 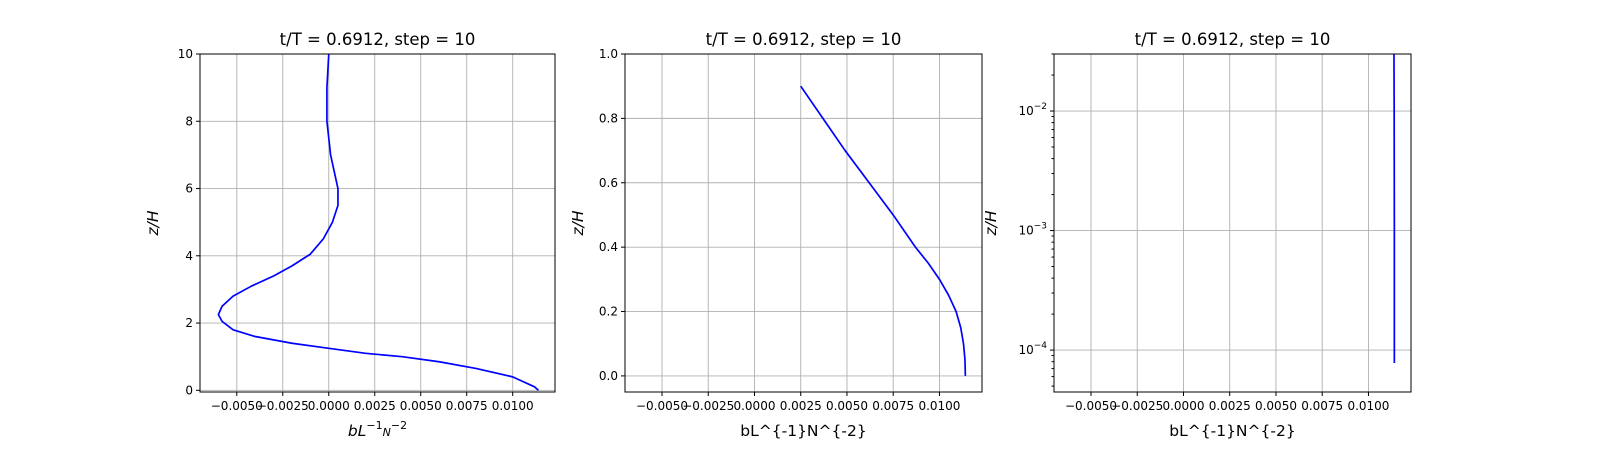 What do you see at coordinates (608, 376) in the screenshot?
I see `y-tick-label: 0.0` at bounding box center [608, 376].